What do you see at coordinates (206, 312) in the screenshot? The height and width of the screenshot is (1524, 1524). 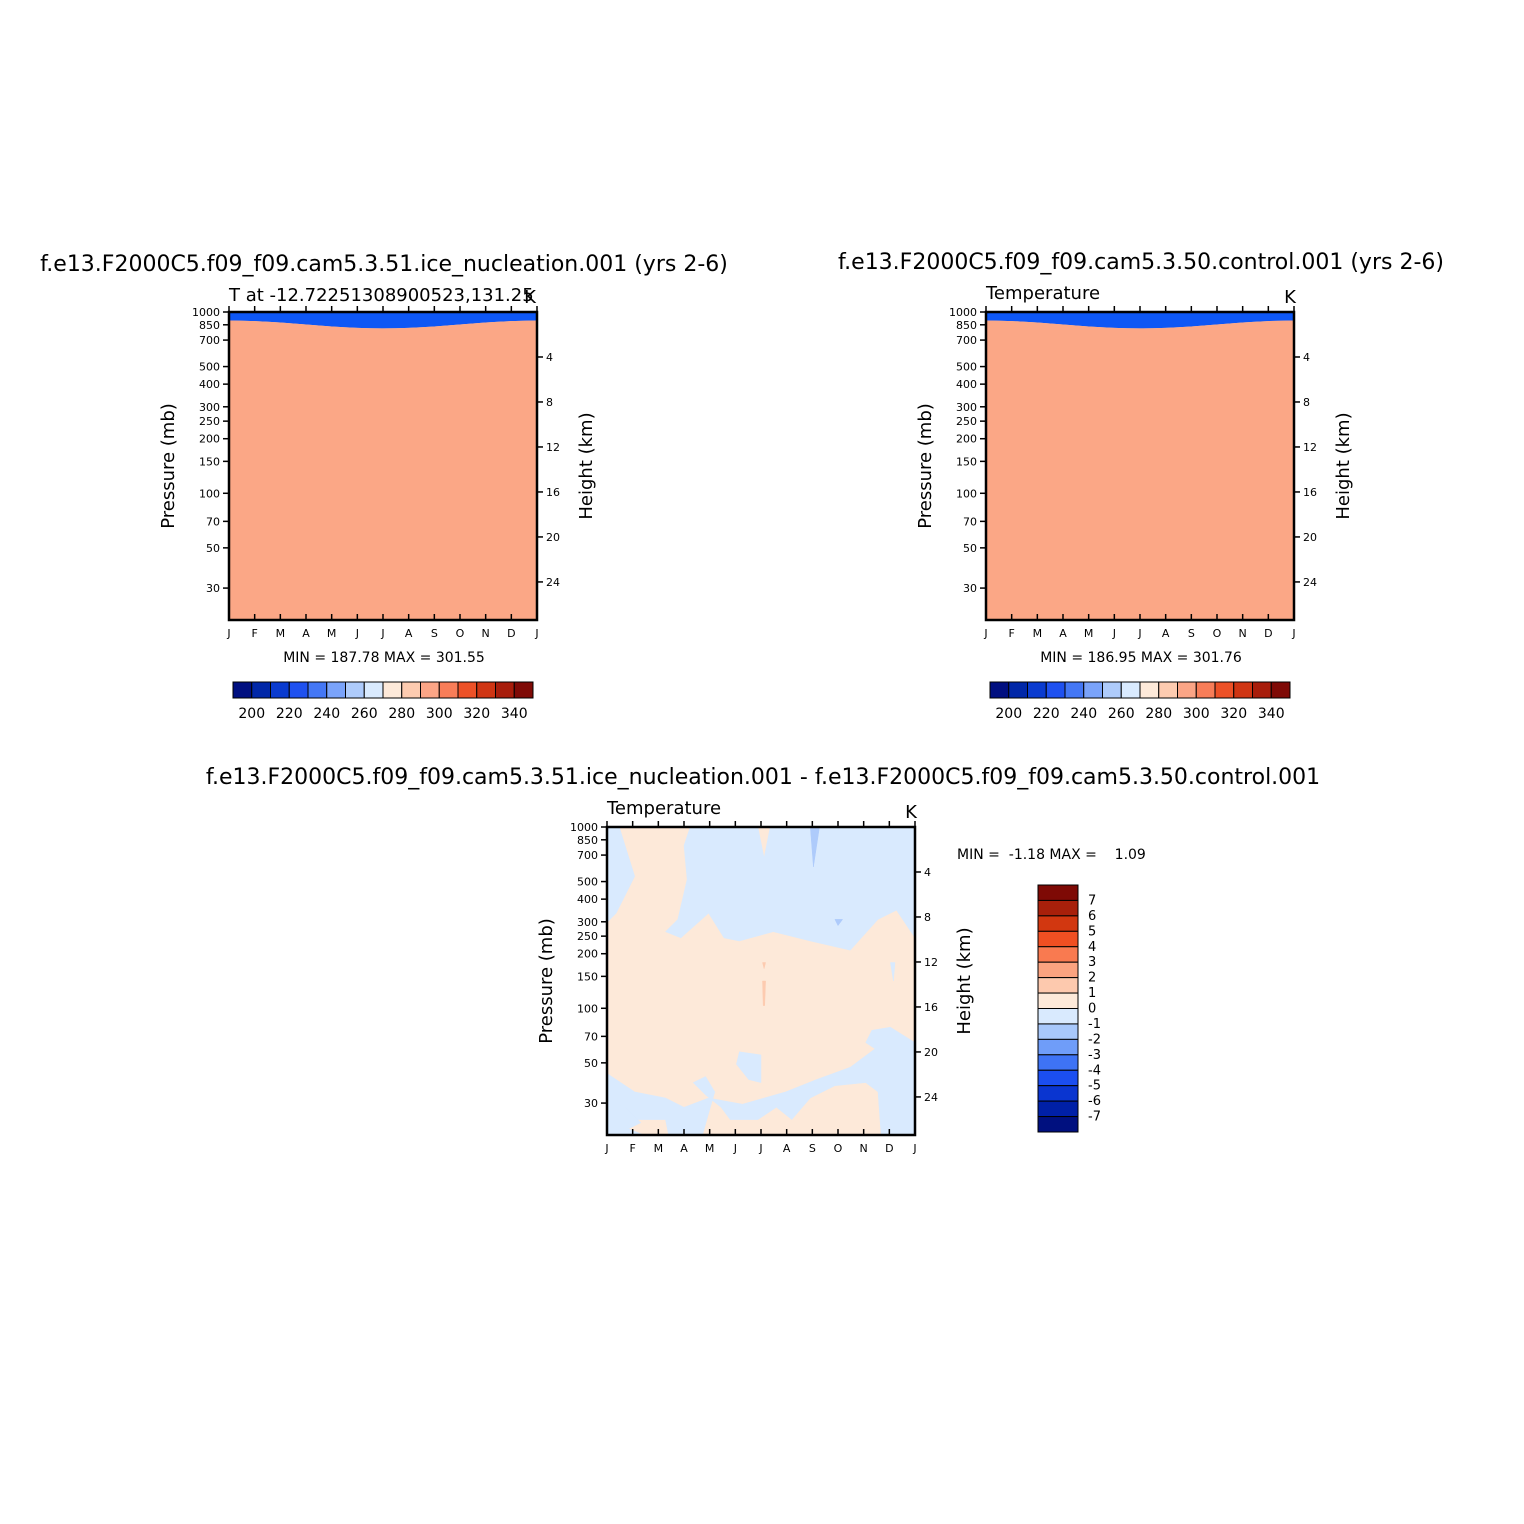 I see `left-p-tick-label: 1000` at bounding box center [206, 312].